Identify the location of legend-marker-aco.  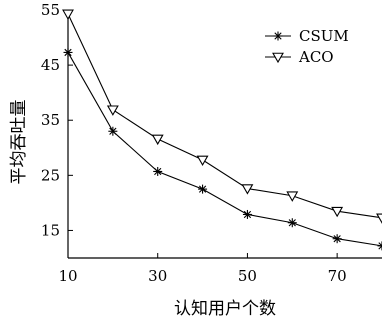
(278, 58).